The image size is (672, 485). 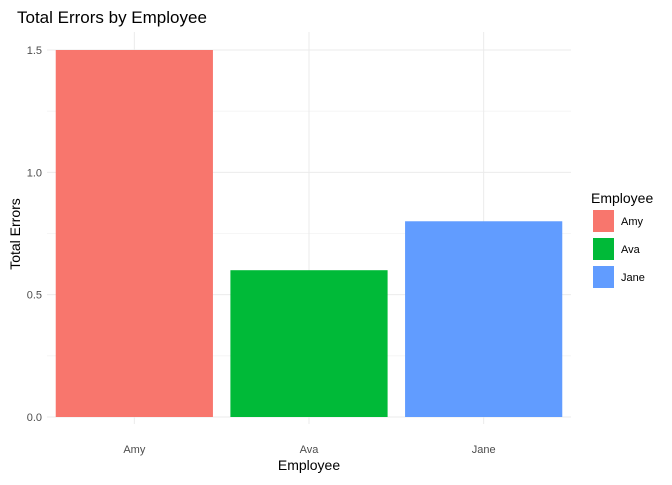 What do you see at coordinates (34, 296) in the screenshot?
I see `y-tick-label: 0.5` at bounding box center [34, 296].